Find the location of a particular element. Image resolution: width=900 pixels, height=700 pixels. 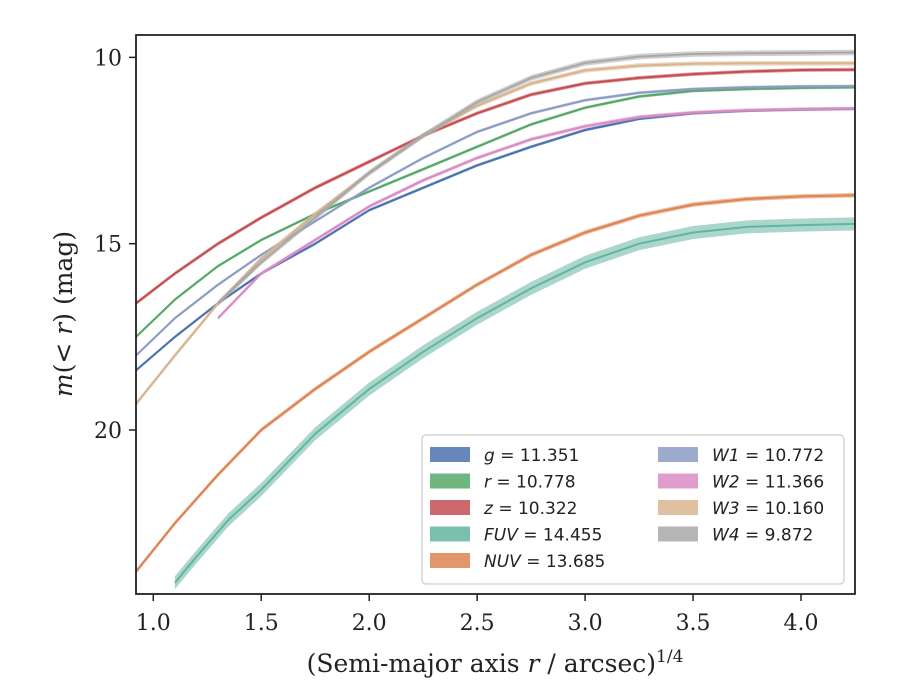

x-tick-label: 3.5 is located at coordinates (693, 623).